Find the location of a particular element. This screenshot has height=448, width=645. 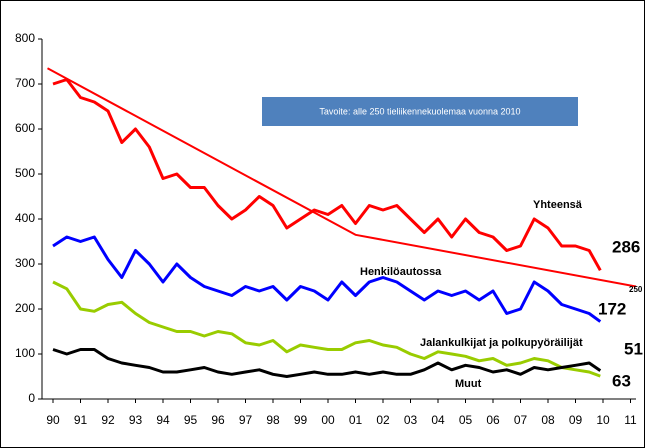

y-tick-label: 700 is located at coordinates (25, 83).